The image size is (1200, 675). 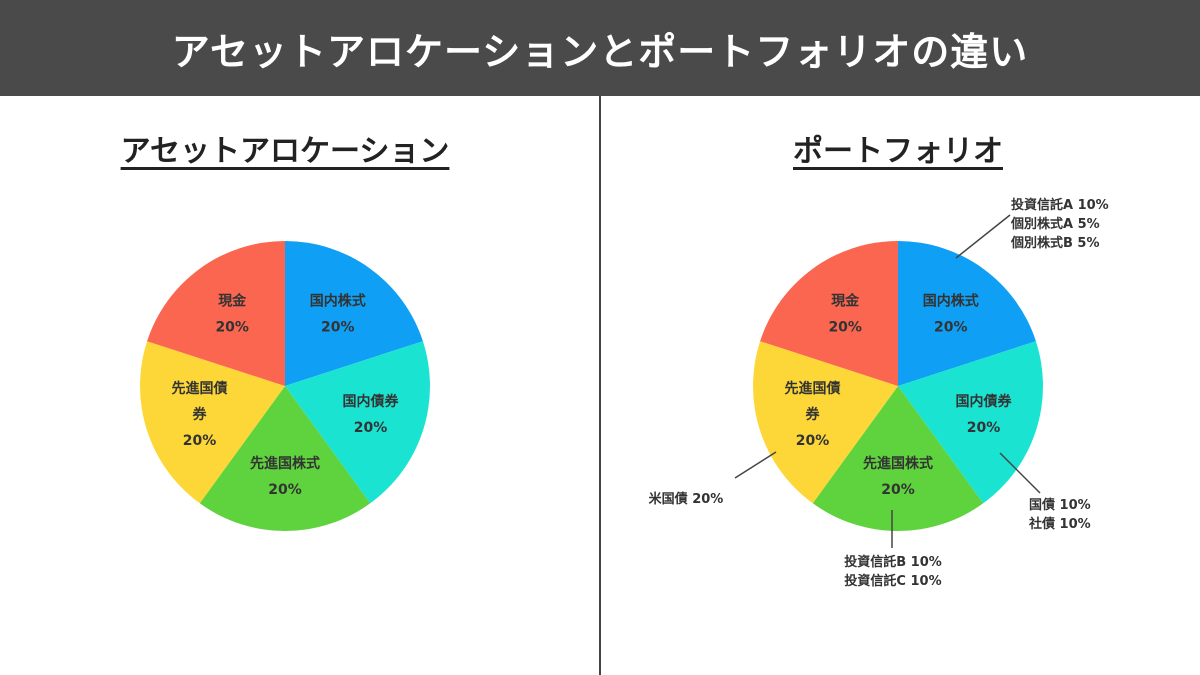 What do you see at coordinates (1060, 505) in the screenshot?
I see `callout-text-1-0: 国債 10%` at bounding box center [1060, 505].